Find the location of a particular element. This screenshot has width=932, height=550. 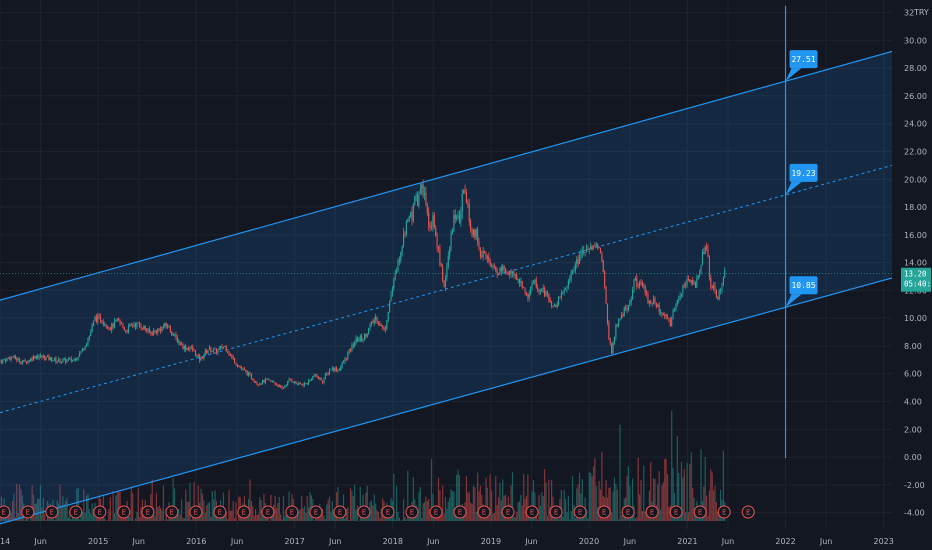

price-axis-tick: 10.00 is located at coordinates (915, 318).